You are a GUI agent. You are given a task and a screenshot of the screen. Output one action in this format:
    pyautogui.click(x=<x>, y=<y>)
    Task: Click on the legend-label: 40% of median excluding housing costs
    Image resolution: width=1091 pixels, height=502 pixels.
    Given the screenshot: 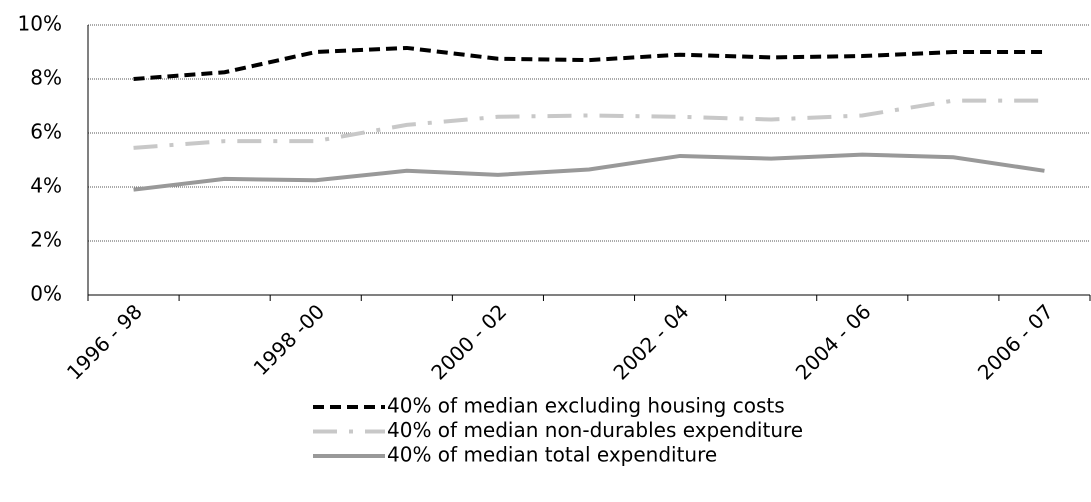 What is the action you would take?
    pyautogui.click(x=586, y=406)
    